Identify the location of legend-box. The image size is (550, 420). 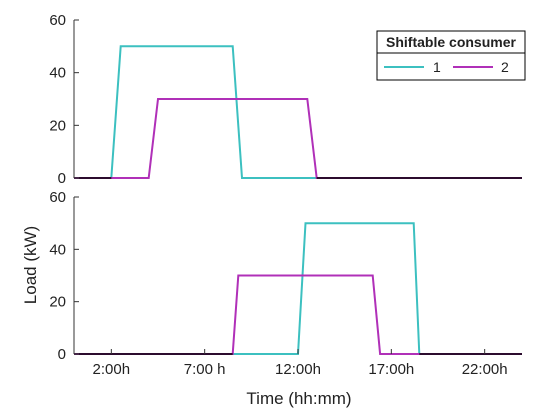
(451, 55).